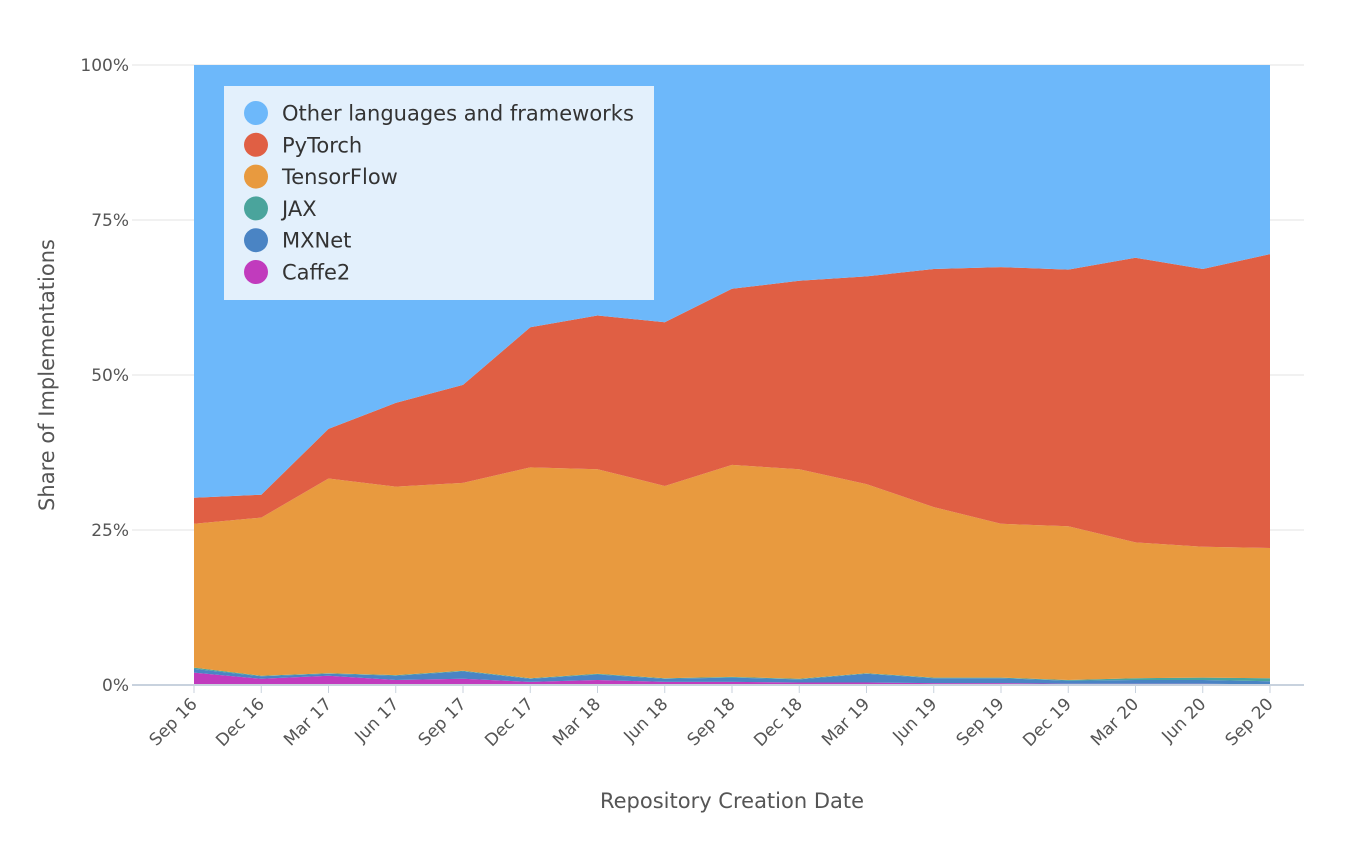 The height and width of the screenshot is (846, 1364). I want to click on area-caffe2, so click(732, 678).